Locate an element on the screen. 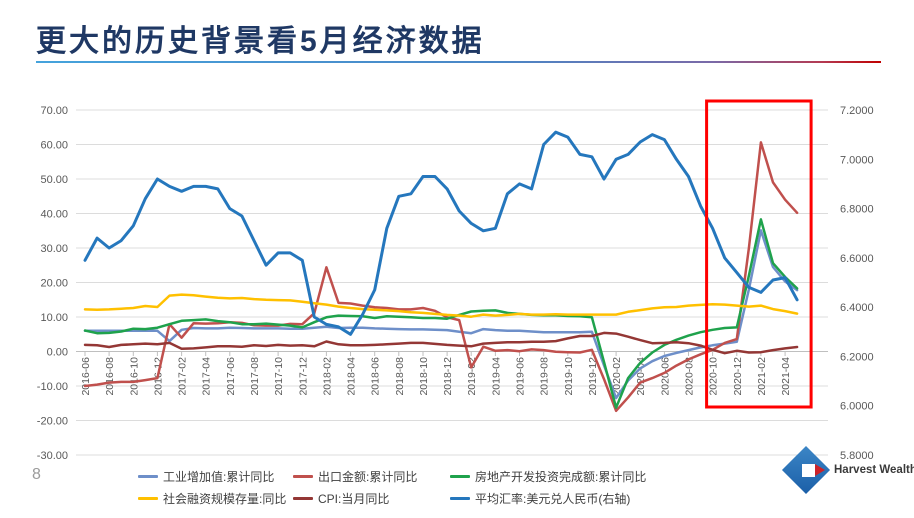 Image resolution: width=914 pixels, height=518 pixels. legend-item-realestate: 房地产开发投资完成额:累计同比 is located at coordinates (548, 476).